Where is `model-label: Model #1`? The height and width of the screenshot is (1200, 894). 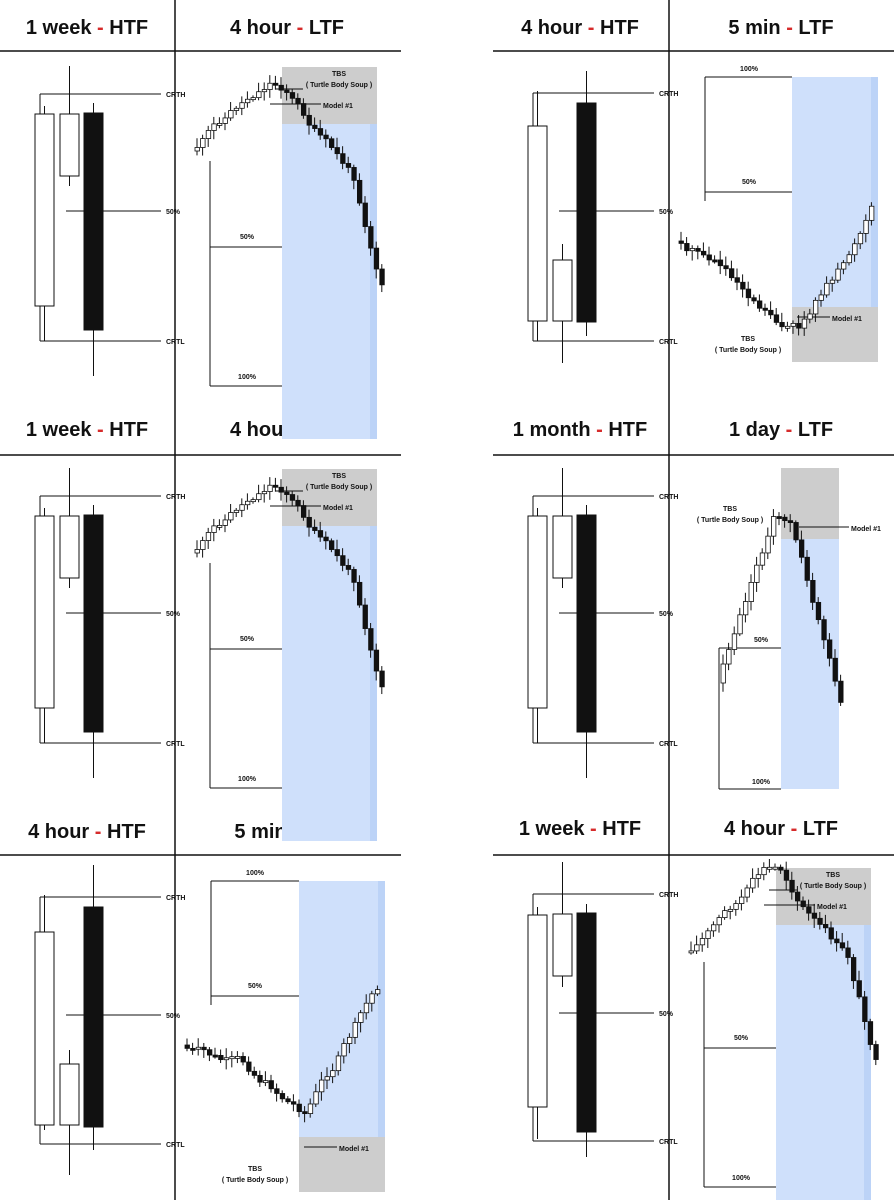
model-label: Model #1 is located at coordinates (338, 106).